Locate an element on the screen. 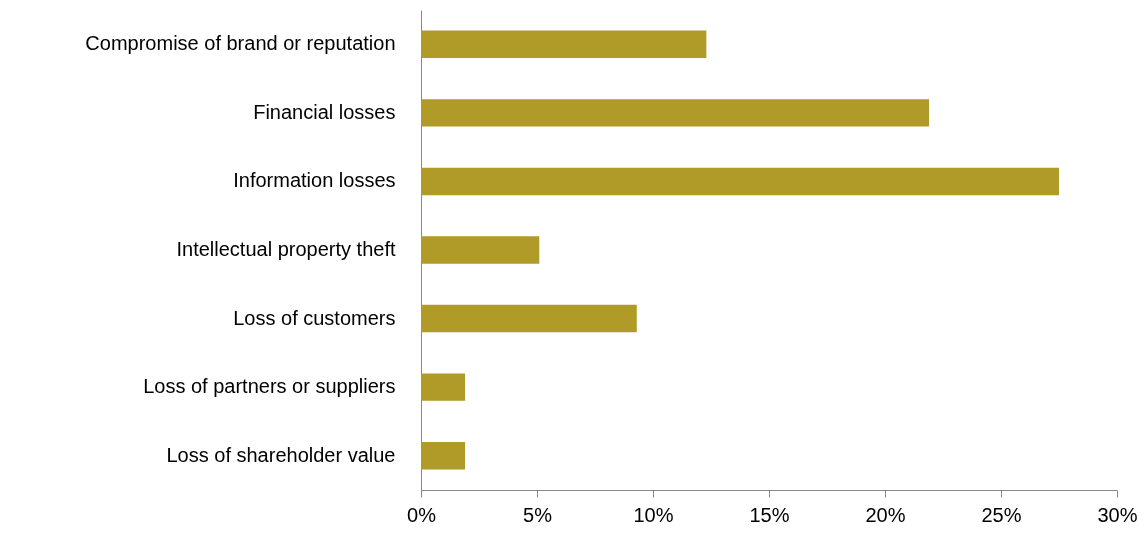 Image resolution: width=1148 pixels, height=537 pixels. x-tick-label: 10% is located at coordinates (653, 514).